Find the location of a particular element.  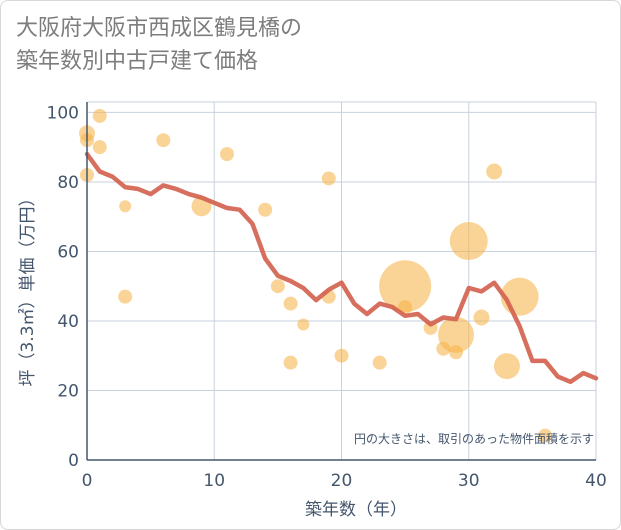

y-tick-label: 100 is located at coordinates (63, 113).